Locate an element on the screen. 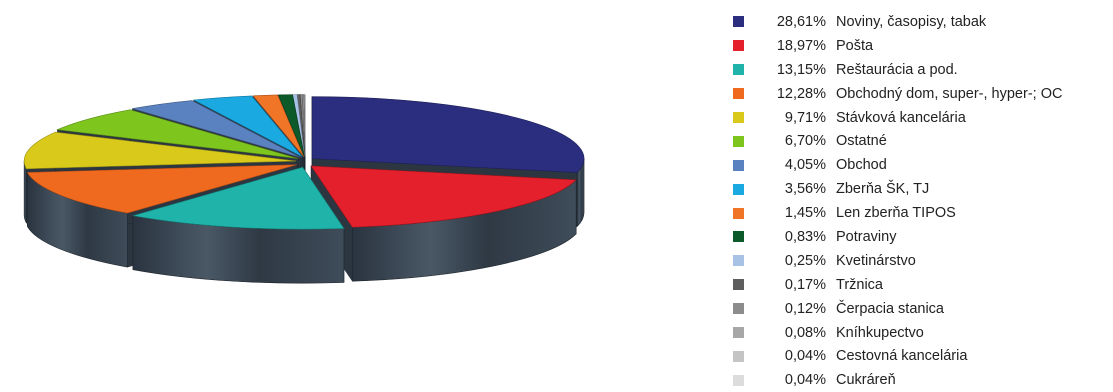 This screenshot has height=392, width=1113. legend-item-3: 13,15% Reštaurácia a pod. is located at coordinates (897, 70).